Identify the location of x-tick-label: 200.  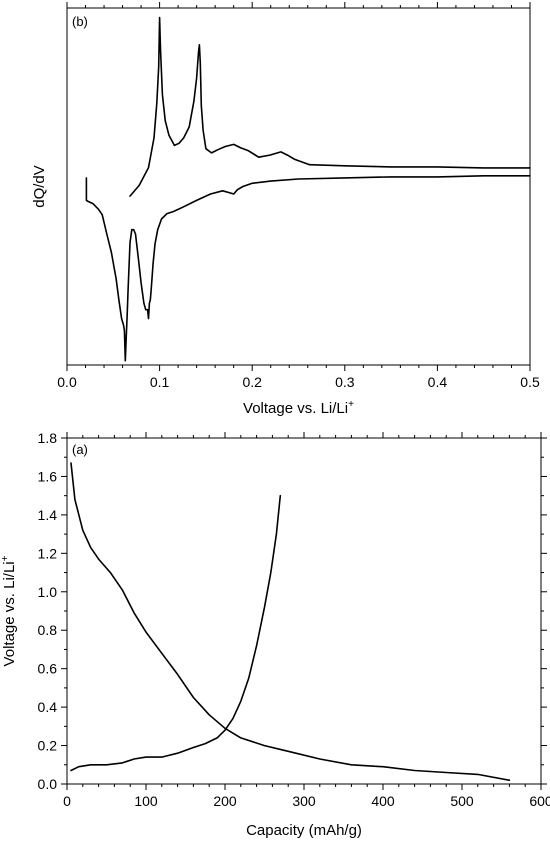
(225, 801).